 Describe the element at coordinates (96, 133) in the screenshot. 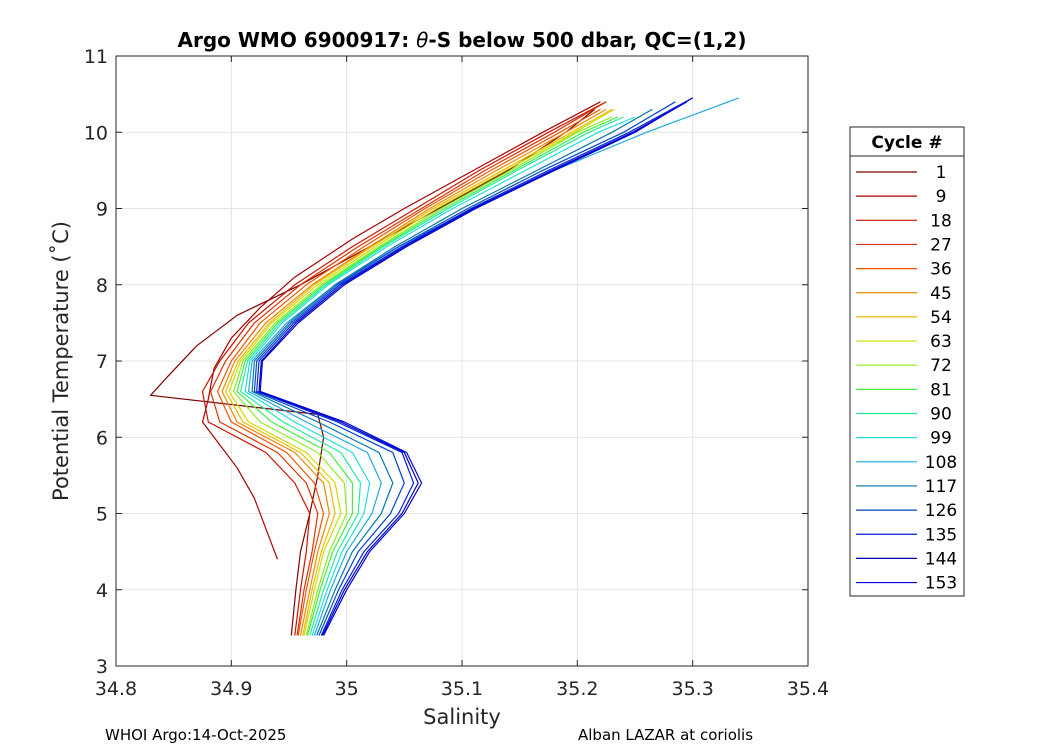

I see `y-tick-label: 10` at that location.